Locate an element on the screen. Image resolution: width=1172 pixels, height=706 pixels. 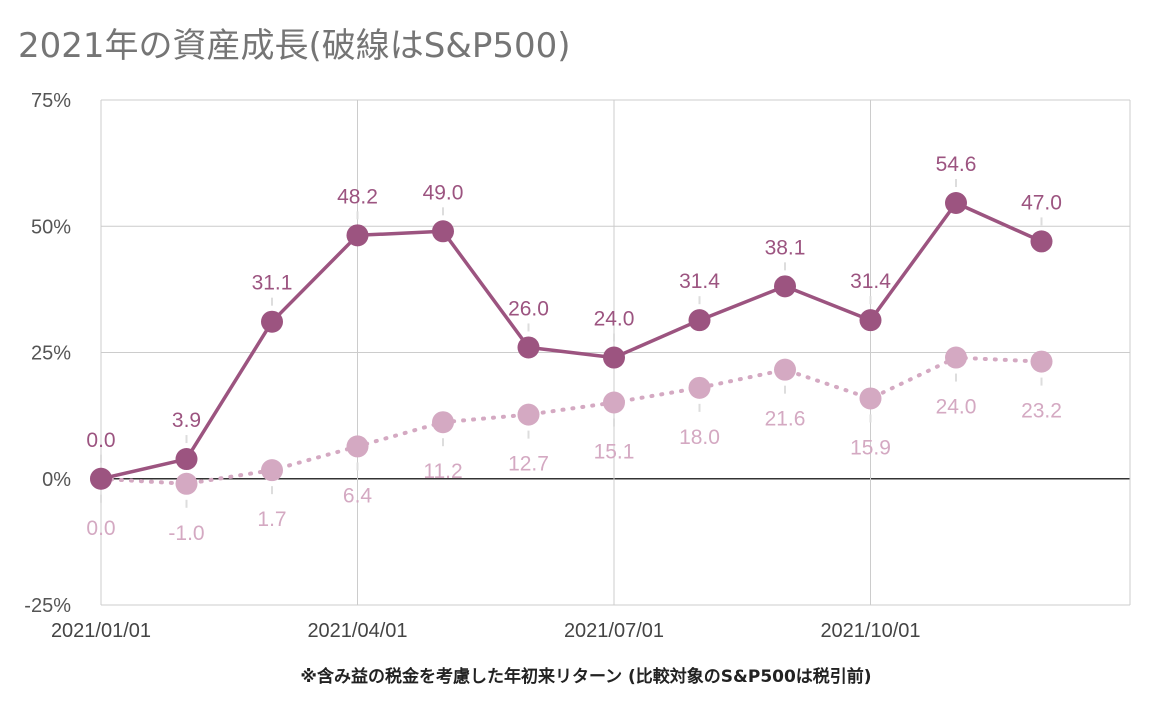
x-tick-label: 2021/04/01 is located at coordinates (357, 631).